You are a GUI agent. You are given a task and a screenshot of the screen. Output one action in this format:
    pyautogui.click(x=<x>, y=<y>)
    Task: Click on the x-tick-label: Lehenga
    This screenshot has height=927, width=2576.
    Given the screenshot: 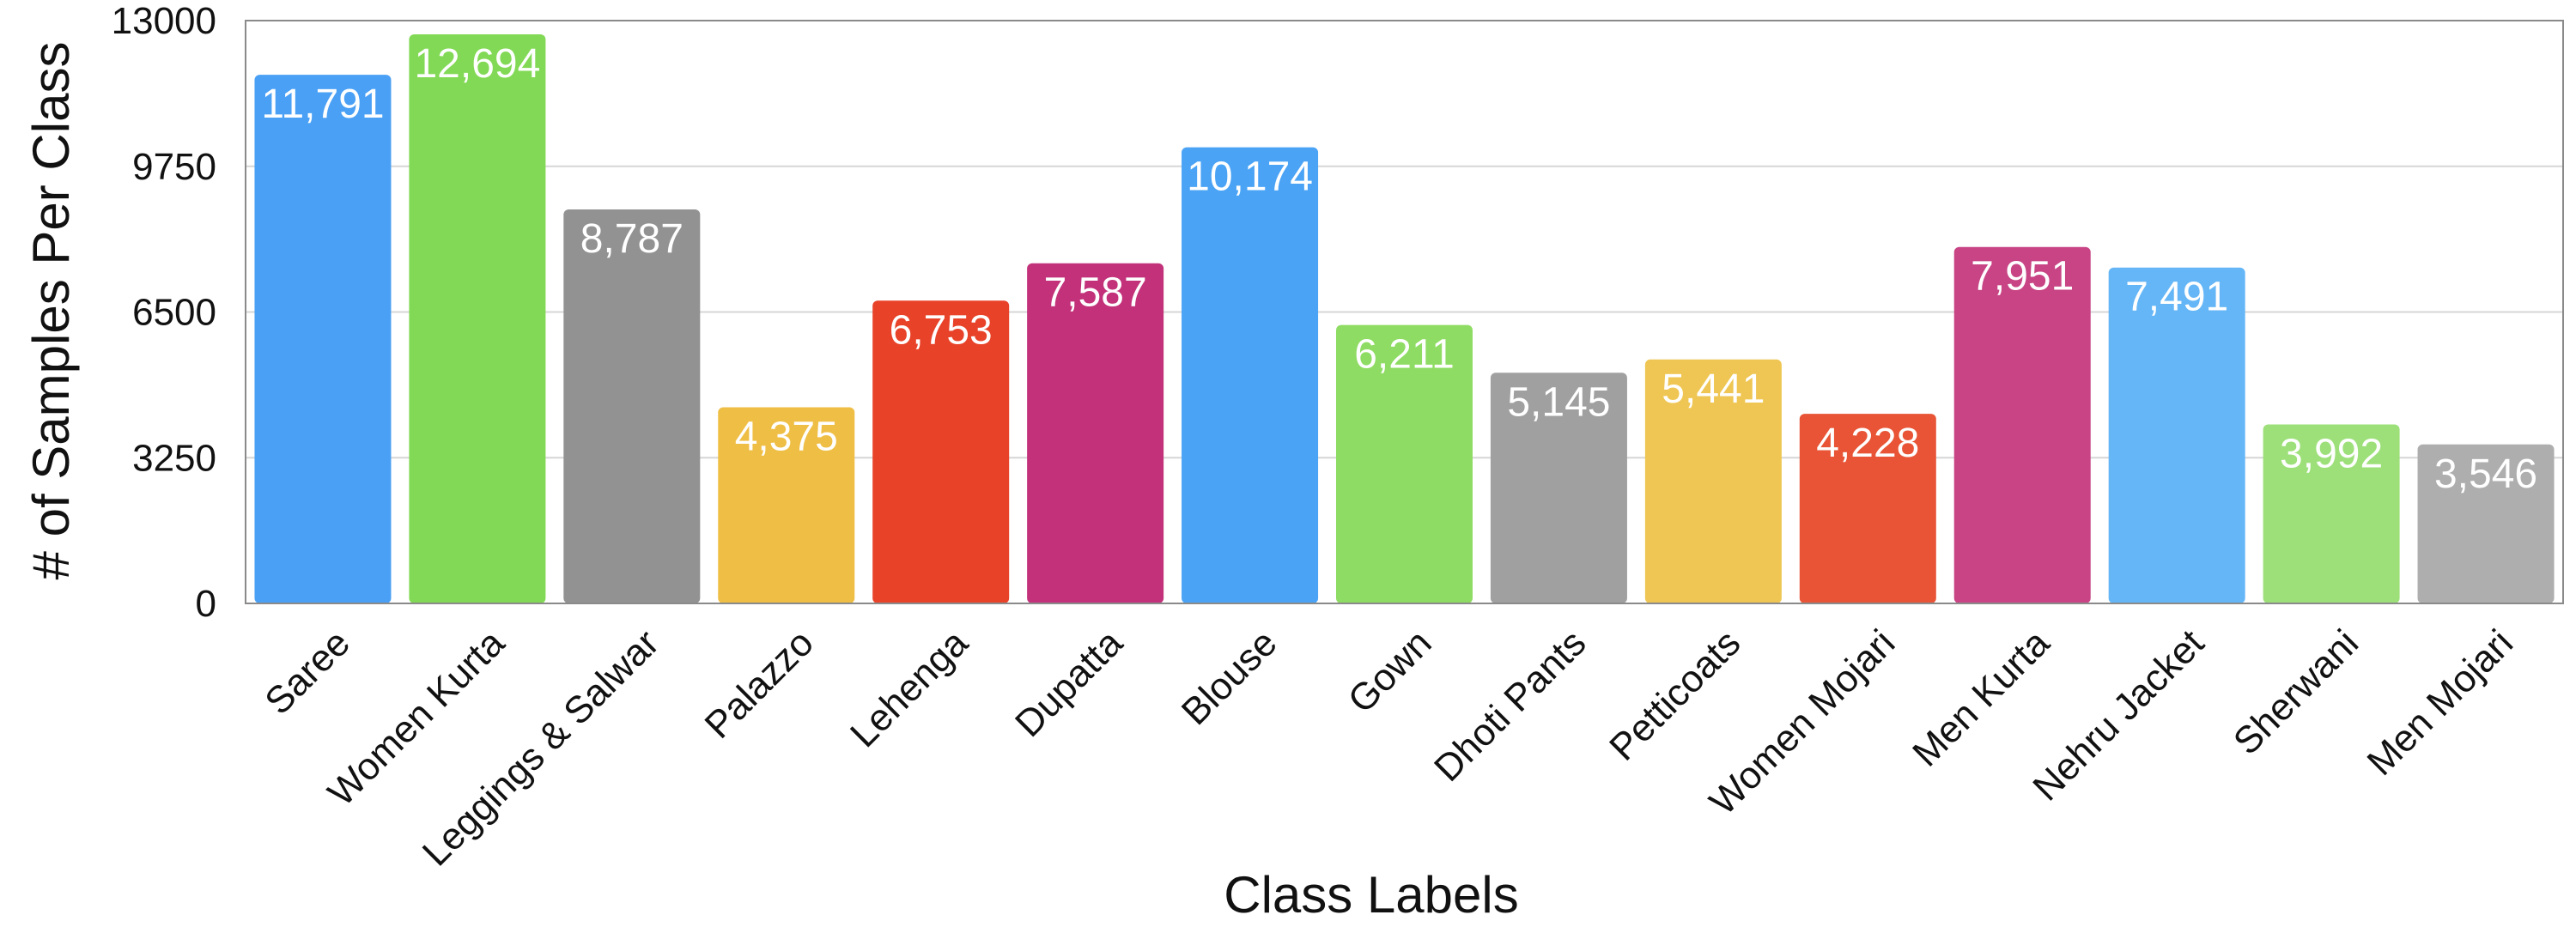 What is the action you would take?
    pyautogui.click(x=909, y=688)
    